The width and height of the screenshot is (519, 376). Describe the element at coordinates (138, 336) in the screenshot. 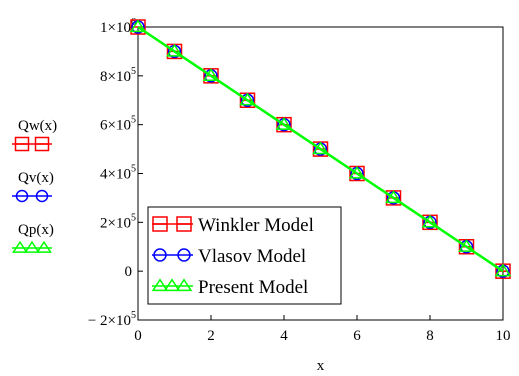

I see `x-tick-label: 0` at that location.